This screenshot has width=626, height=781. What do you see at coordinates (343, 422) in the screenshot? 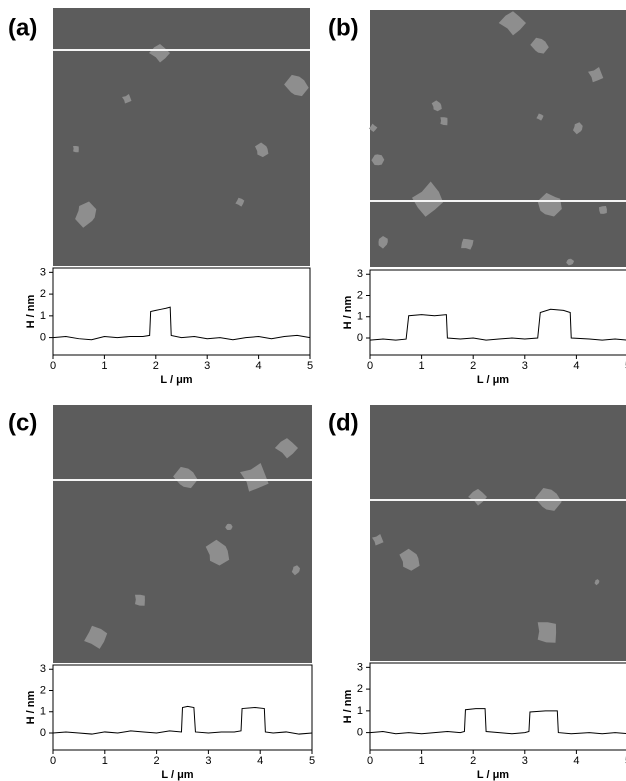
I see `panel-label: (d)` at bounding box center [343, 422].